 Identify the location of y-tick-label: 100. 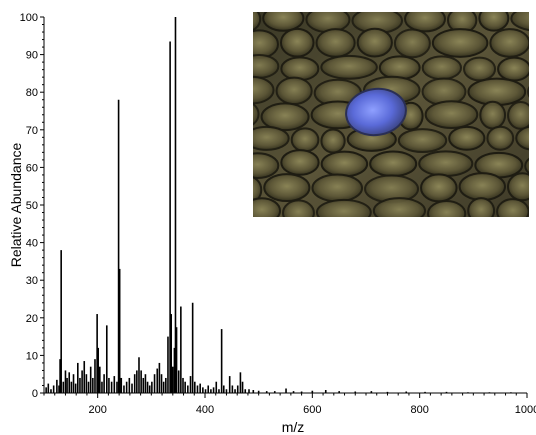
(29, 18).